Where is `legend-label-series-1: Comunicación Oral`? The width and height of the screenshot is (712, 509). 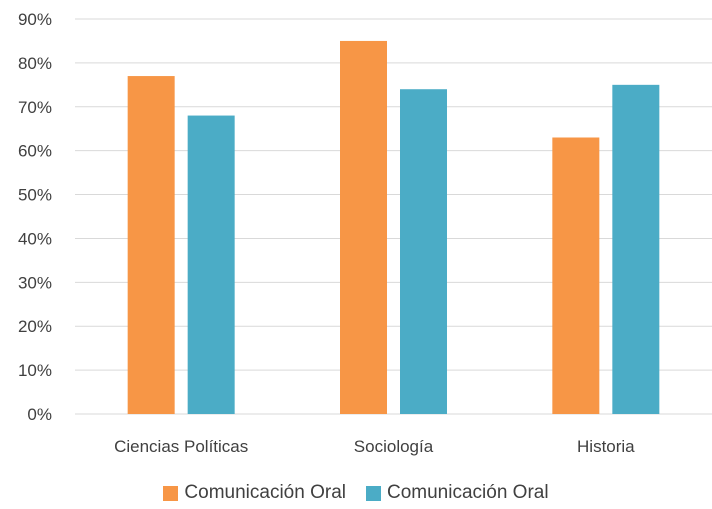
legend-label-series-1: Comunicación Oral is located at coordinates (265, 492).